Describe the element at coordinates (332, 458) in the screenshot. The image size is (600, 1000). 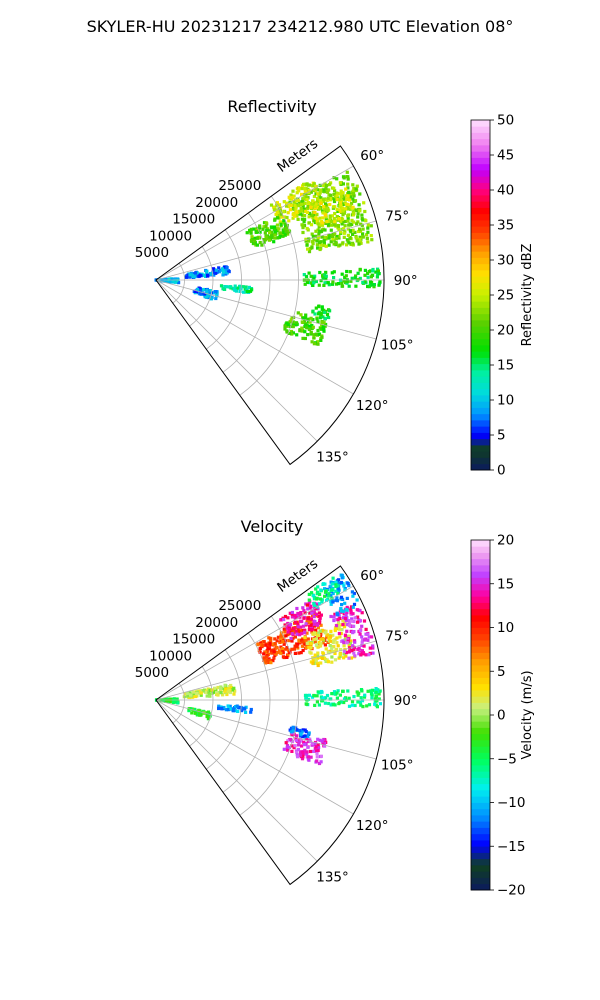
I see `refl-theta-tick-label: 135°` at that location.